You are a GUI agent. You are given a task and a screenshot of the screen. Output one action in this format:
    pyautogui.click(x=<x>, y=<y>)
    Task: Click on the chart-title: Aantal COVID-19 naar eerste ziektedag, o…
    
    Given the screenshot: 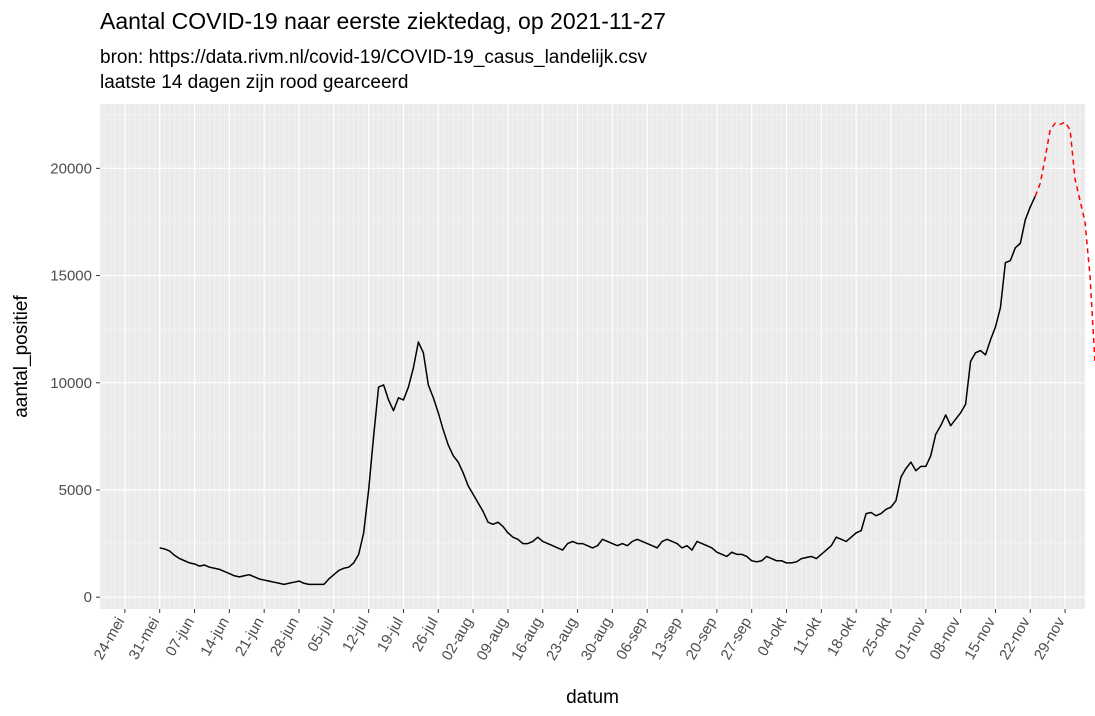 What is the action you would take?
    pyautogui.click(x=383, y=21)
    